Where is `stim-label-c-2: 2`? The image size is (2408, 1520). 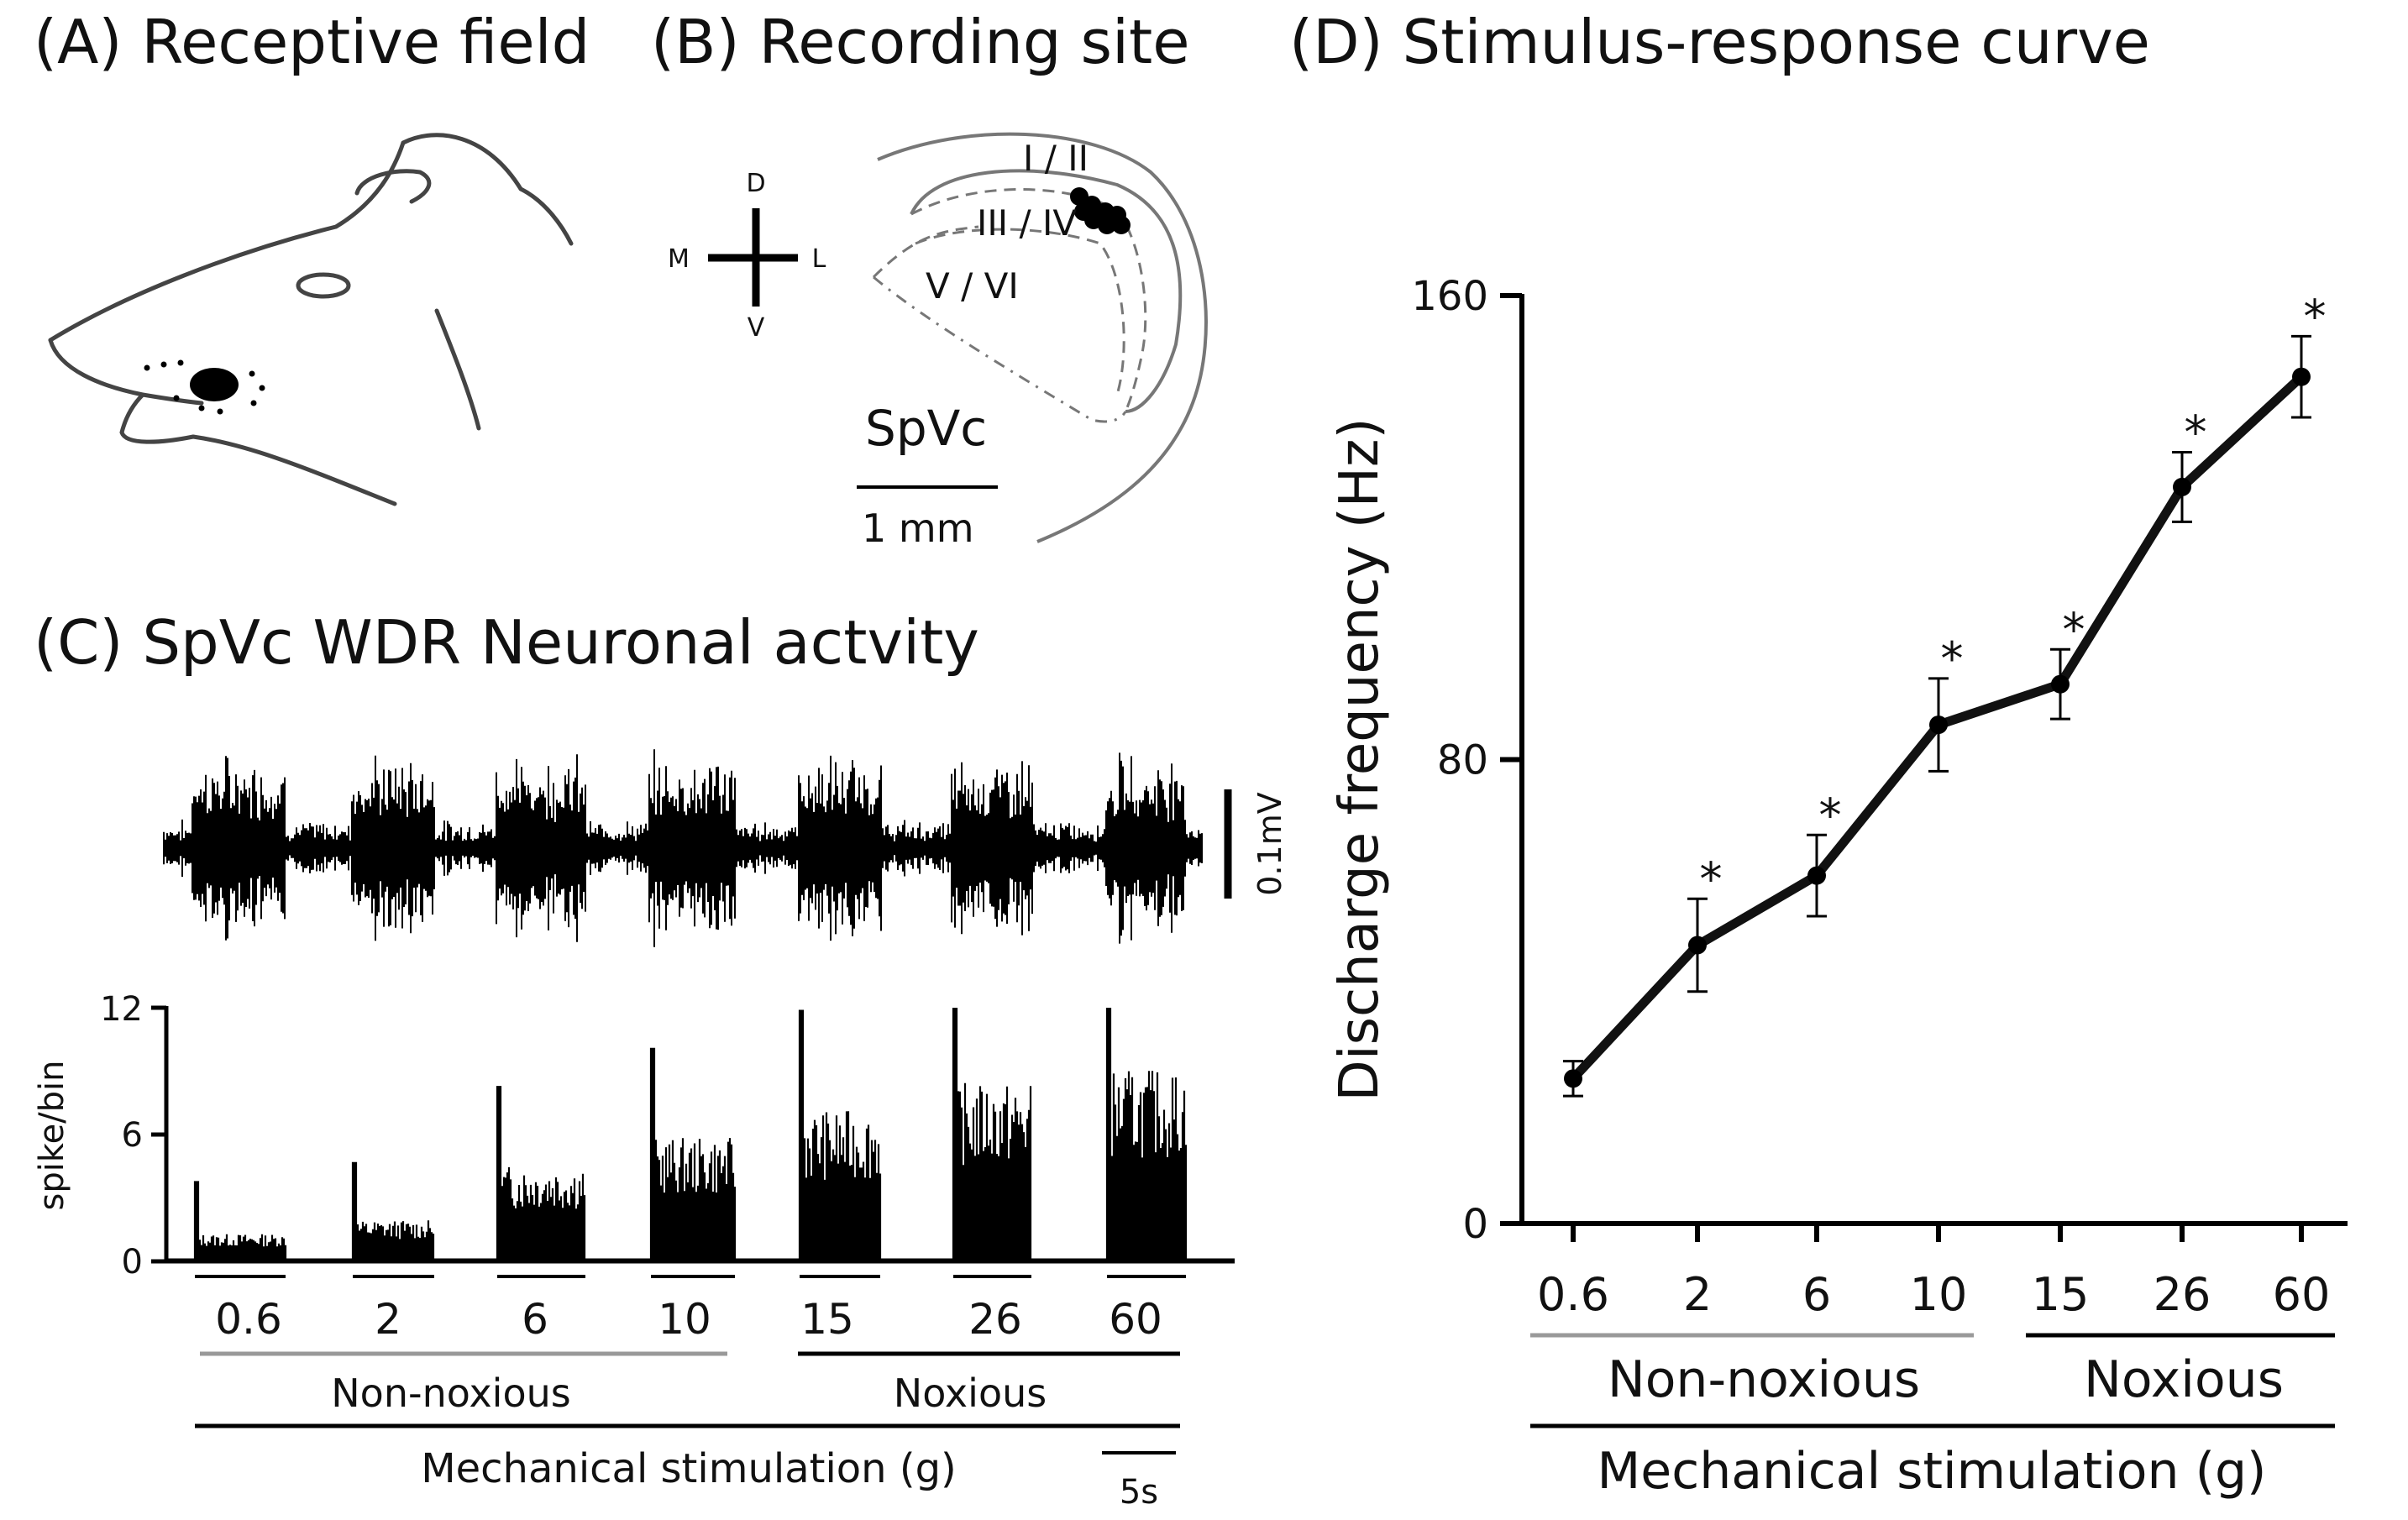
stim-label-c-2: 2 is located at coordinates (388, 1319).